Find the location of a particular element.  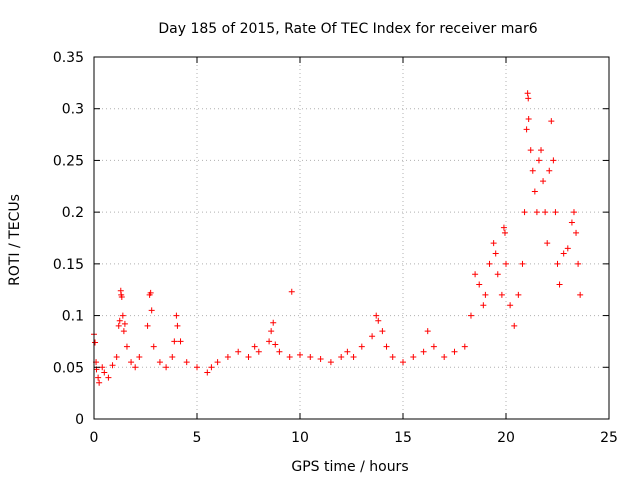

x-axis-label: GPS time / hours is located at coordinates (349, 467).